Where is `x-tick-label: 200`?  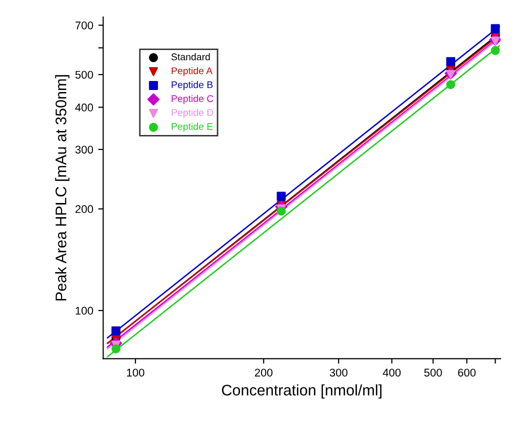
x-tick-label: 200 is located at coordinates (263, 372).